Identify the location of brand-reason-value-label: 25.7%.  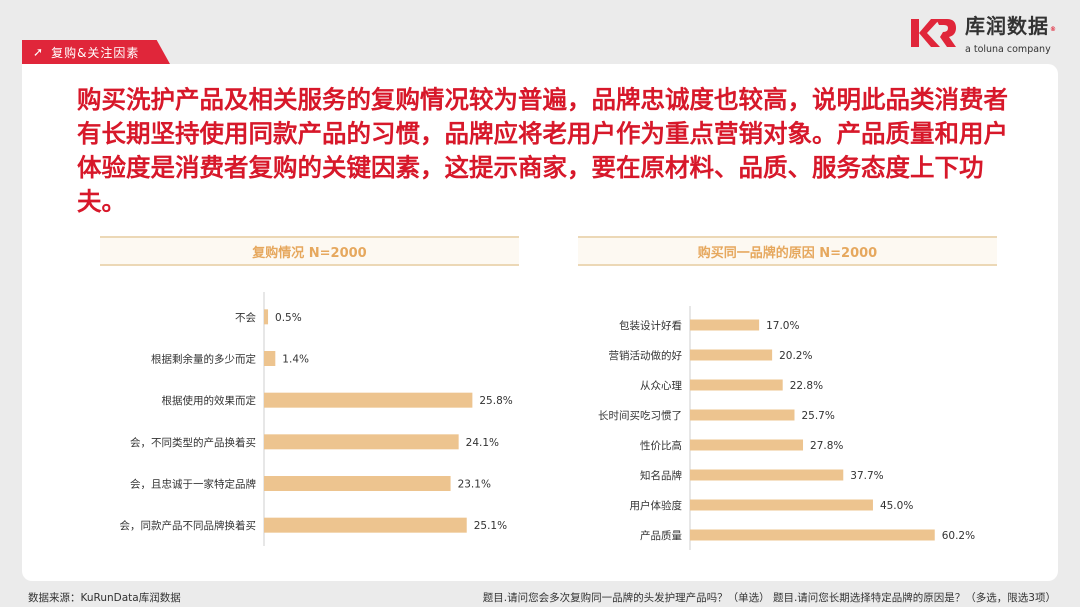
(817, 416).